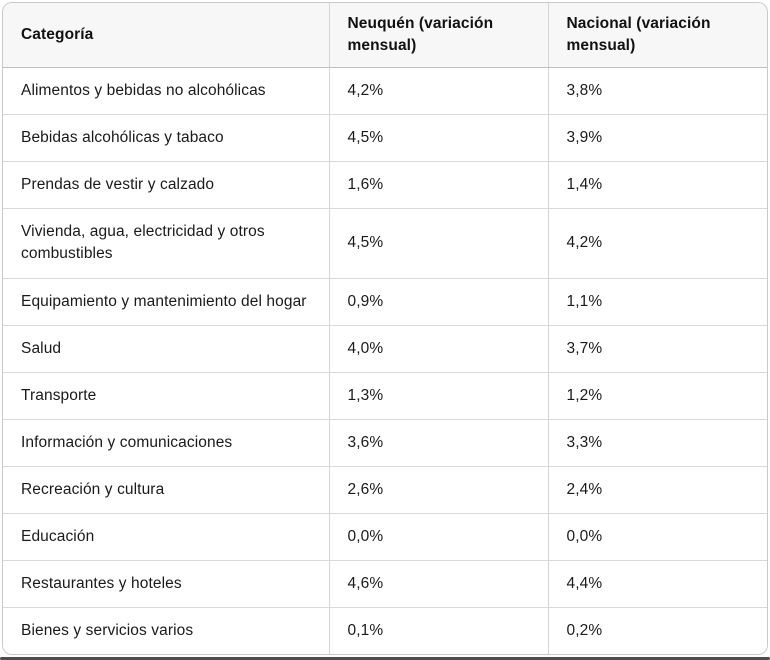 This screenshot has height=660, width=770. Describe the element at coordinates (166, 138) in the screenshot. I see `row-category-cell: Bebidas alcohólicas y tabaco` at that location.